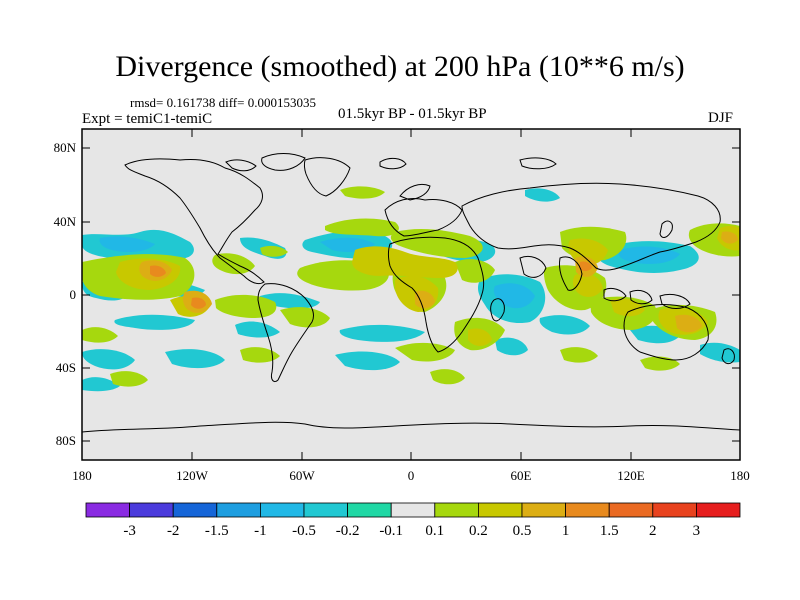 The height and width of the screenshot is (600, 800). Describe the element at coordinates (192, 475) in the screenshot. I see `x-tick-label: 120W` at that location.